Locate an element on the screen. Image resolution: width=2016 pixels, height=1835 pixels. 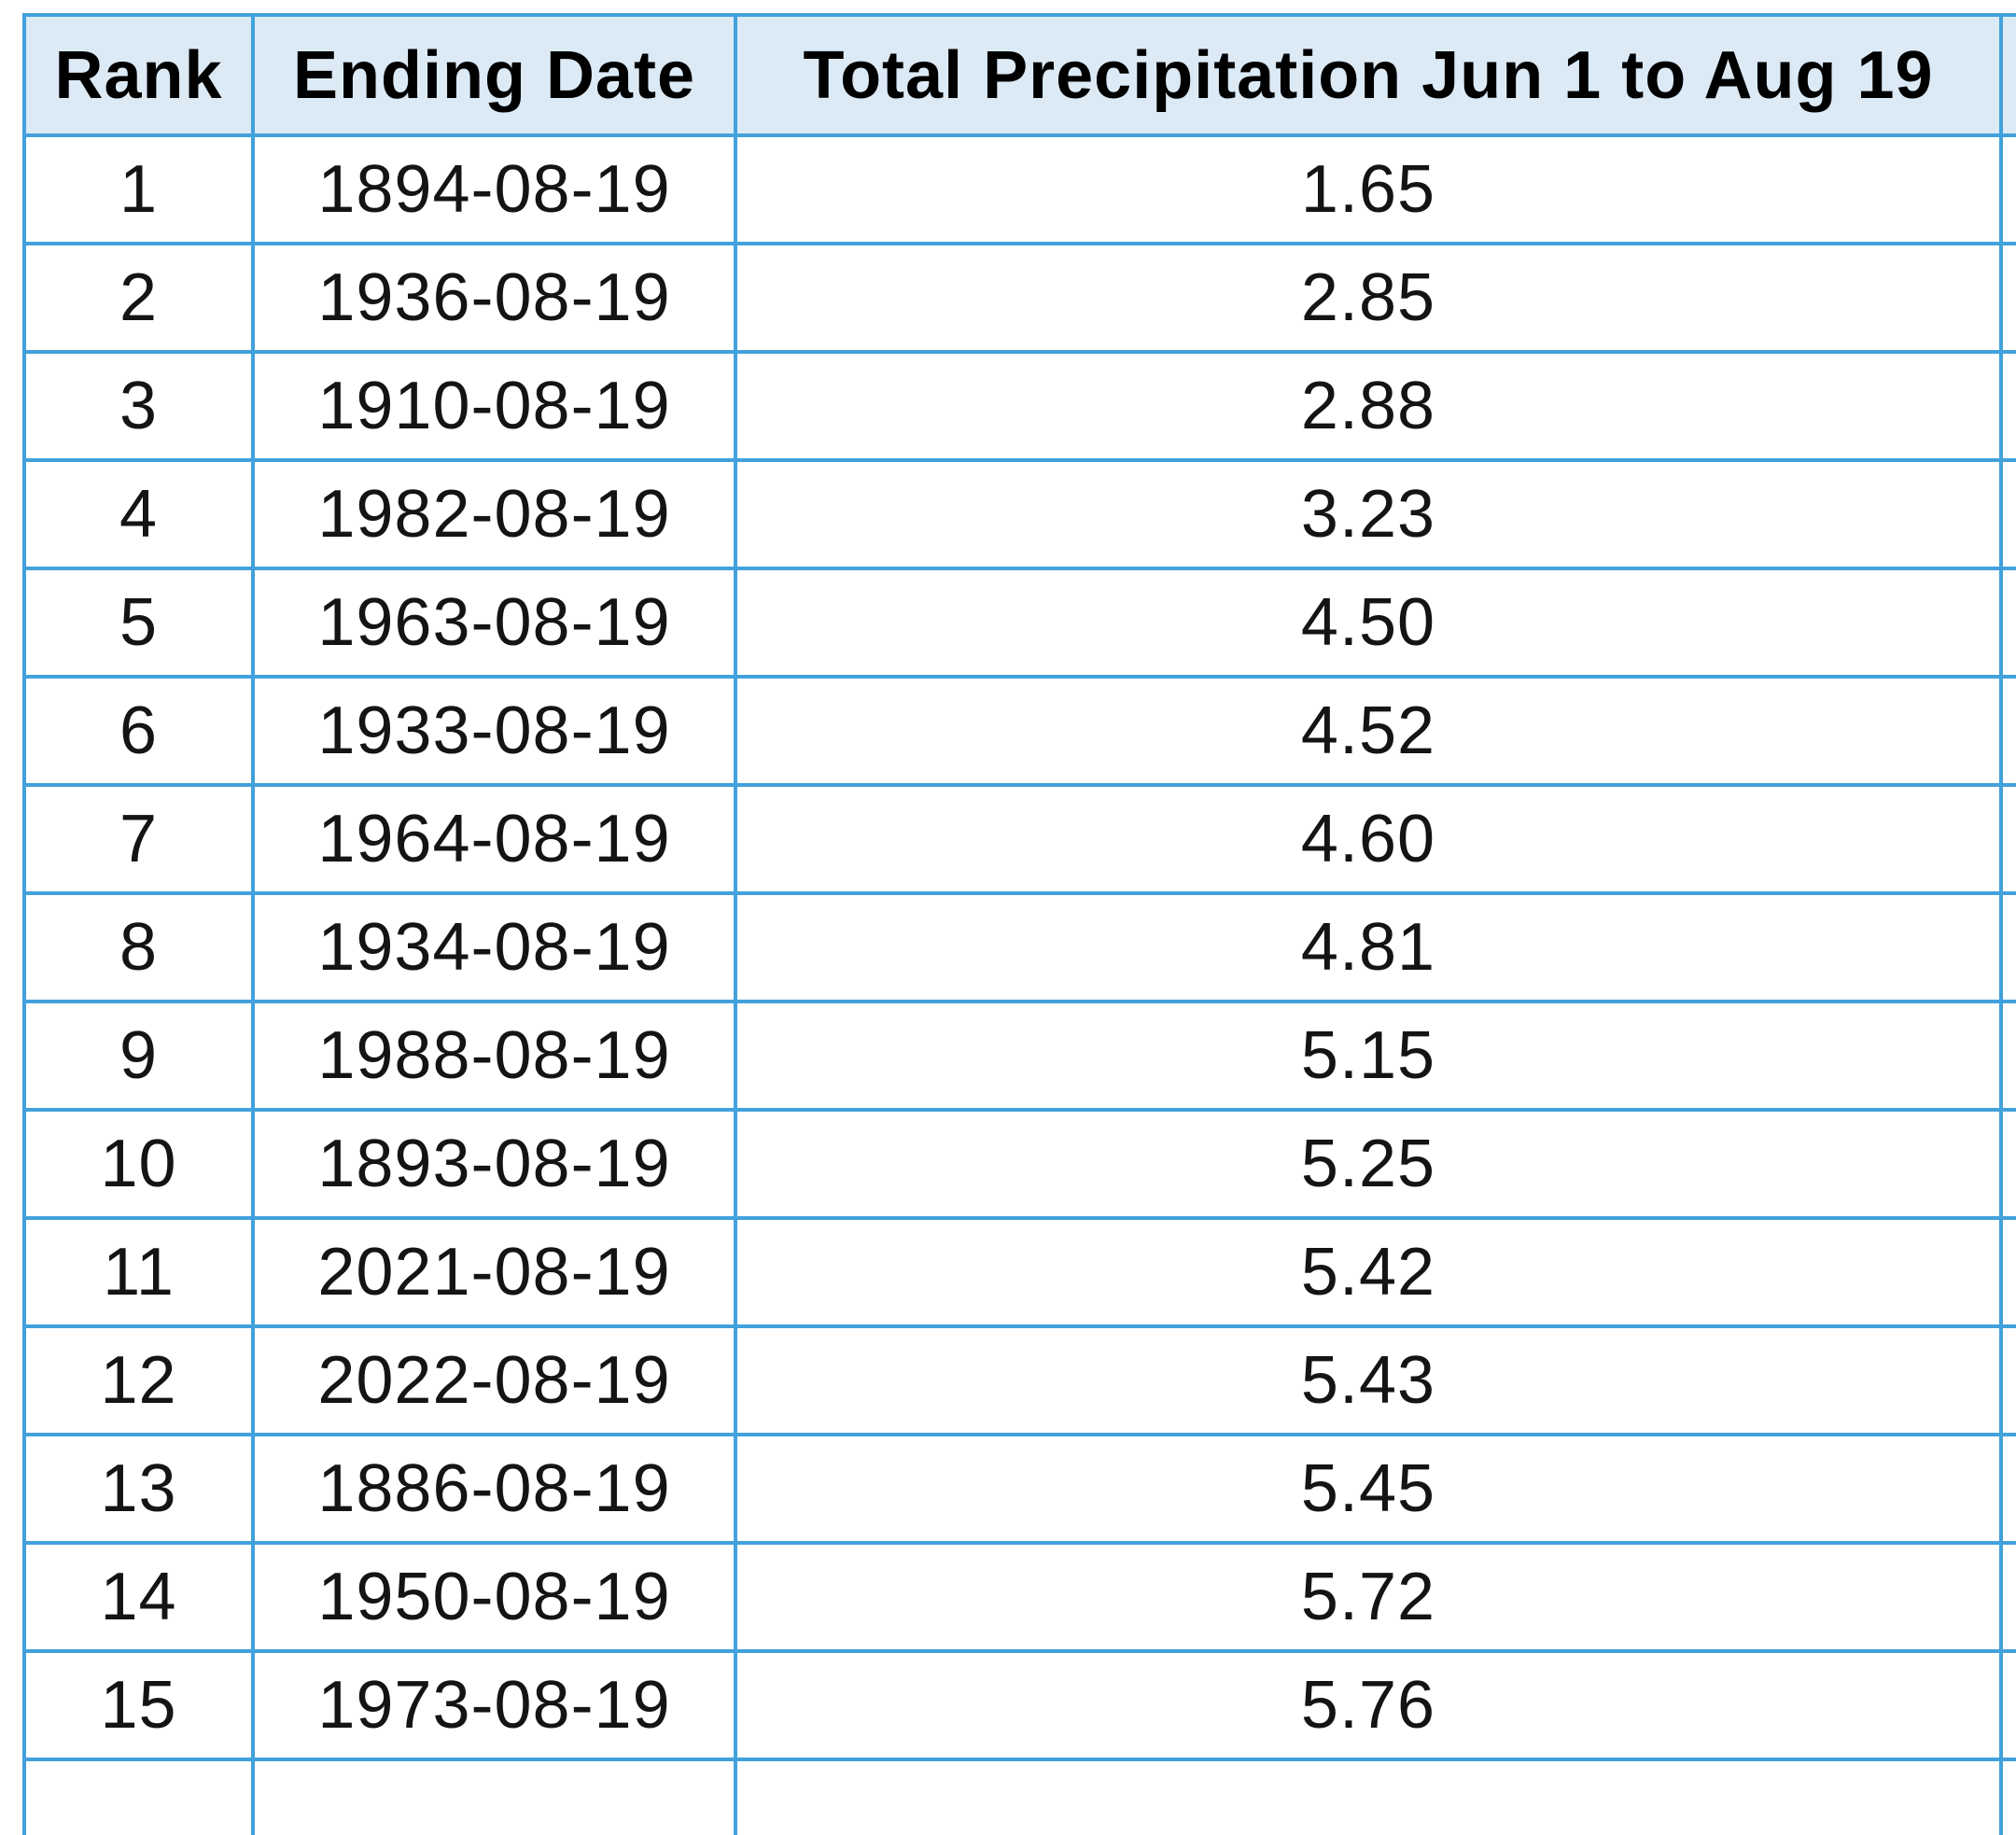
table-row: 7 1964-08-19 4.60 is located at coordinates (1019, 839).